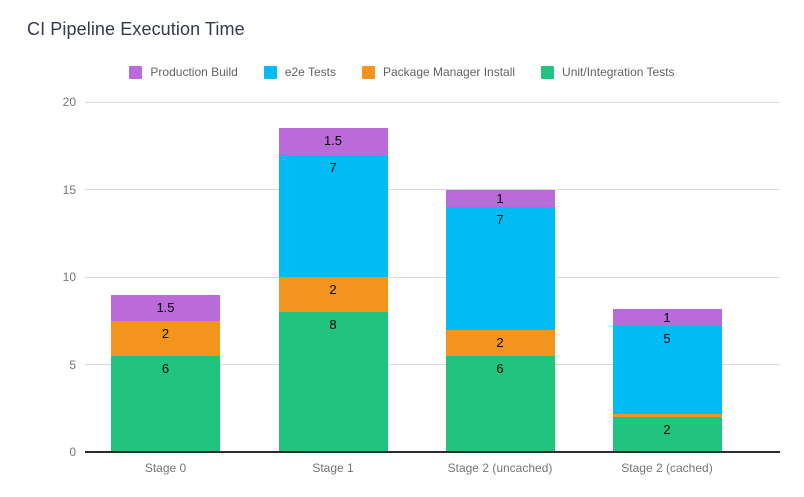  Describe the element at coordinates (136, 29) in the screenshot. I see `chart-title: CI Pipeline Execution Time` at that location.